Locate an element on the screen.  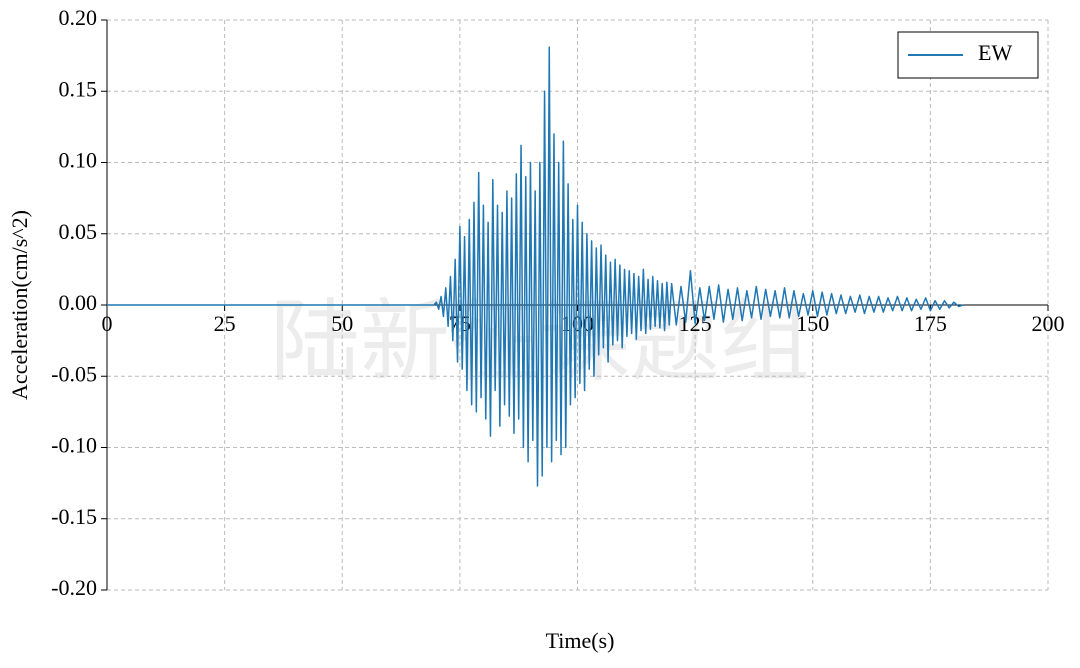
y-tick-label: 0.10 is located at coordinates (78, 160).